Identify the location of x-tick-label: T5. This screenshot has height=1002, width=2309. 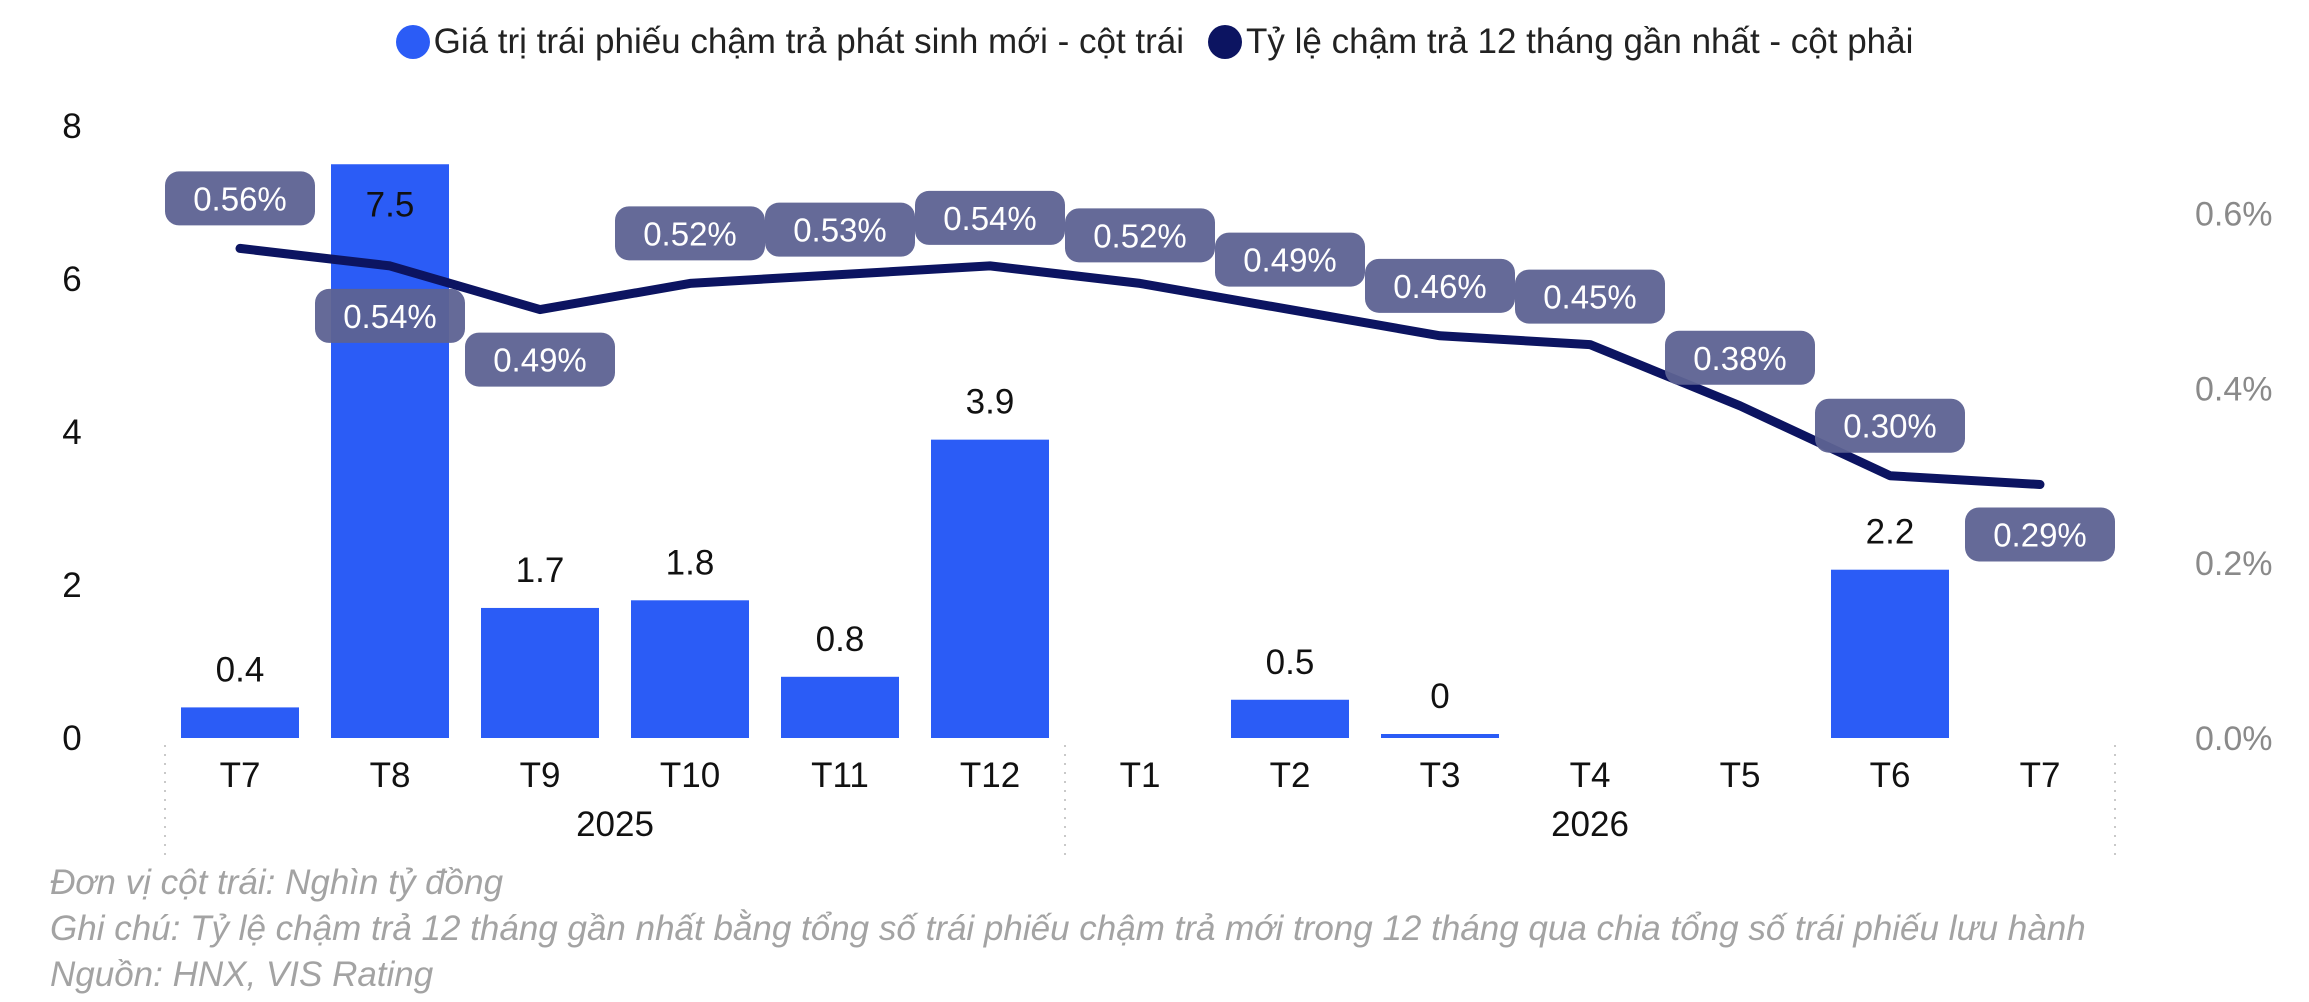
(1740, 775).